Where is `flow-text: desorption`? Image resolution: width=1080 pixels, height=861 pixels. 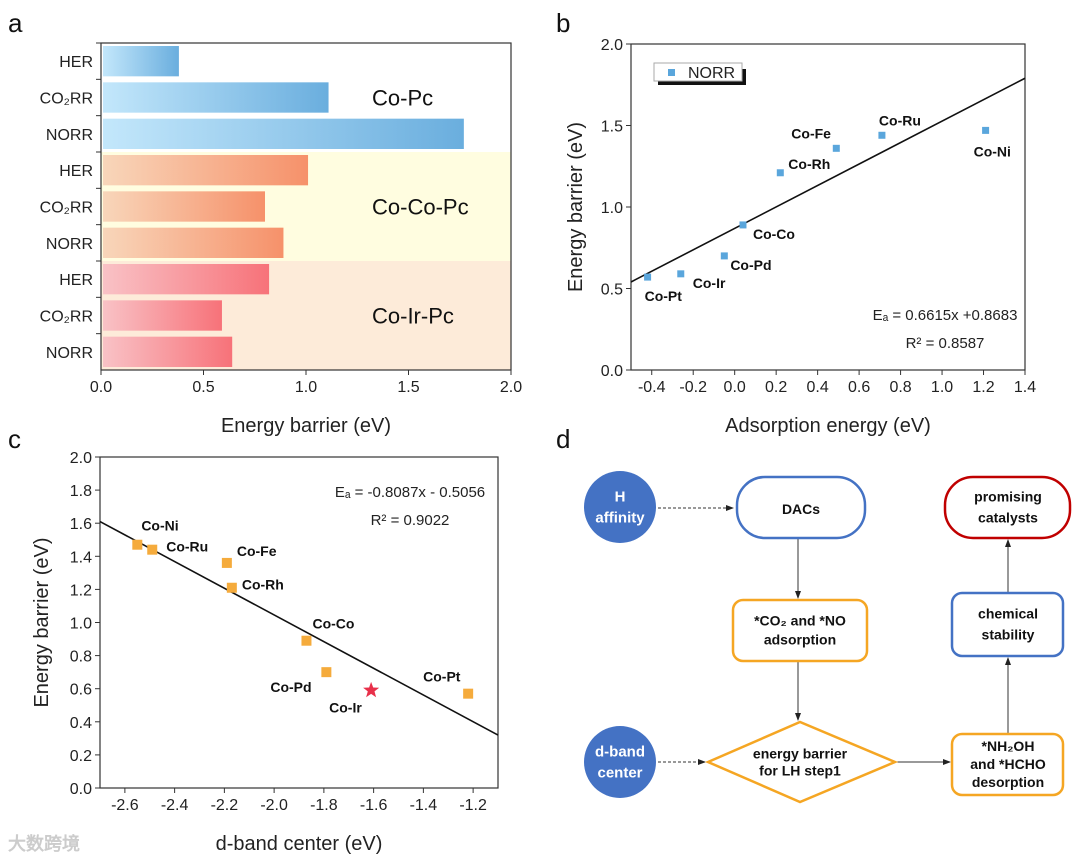 flow-text: desorption is located at coordinates (1008, 782).